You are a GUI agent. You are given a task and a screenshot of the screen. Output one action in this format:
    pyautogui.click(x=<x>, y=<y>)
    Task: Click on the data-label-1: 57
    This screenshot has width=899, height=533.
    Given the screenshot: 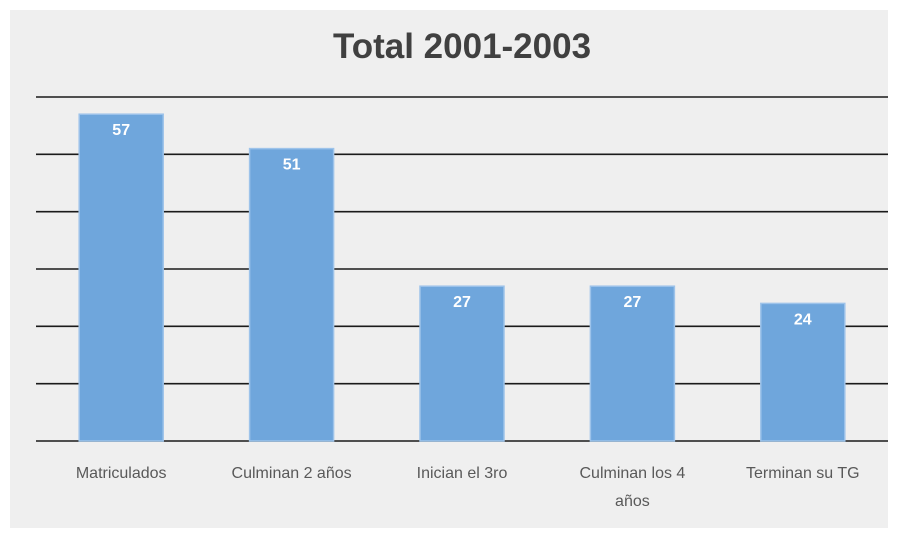 What is the action you would take?
    pyautogui.click(x=121, y=130)
    